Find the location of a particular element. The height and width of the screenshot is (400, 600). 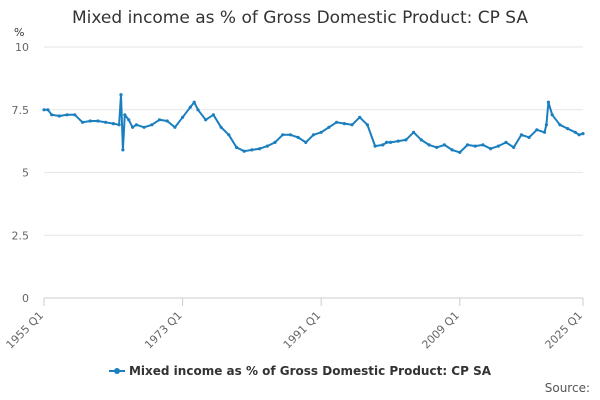

legend-line-marker-icon is located at coordinates (116, 370).